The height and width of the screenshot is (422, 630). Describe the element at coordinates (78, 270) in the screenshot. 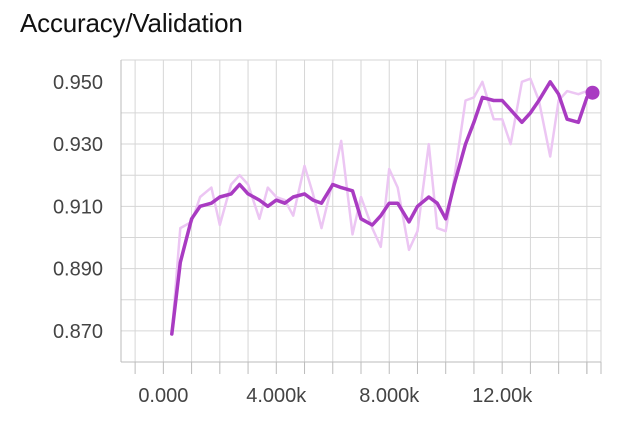

I see `y-tick-label: 0.890` at that location.